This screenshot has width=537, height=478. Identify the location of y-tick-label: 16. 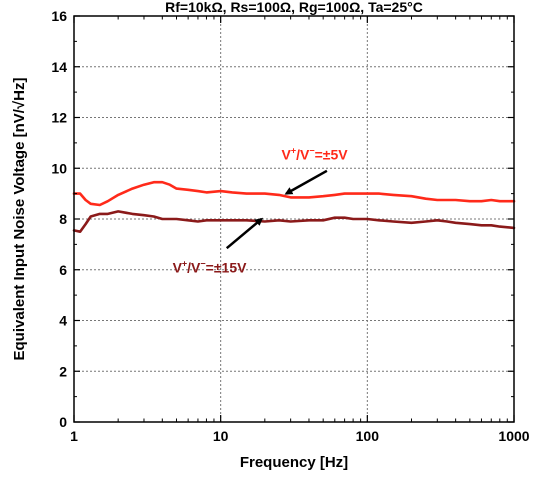
(59, 16).